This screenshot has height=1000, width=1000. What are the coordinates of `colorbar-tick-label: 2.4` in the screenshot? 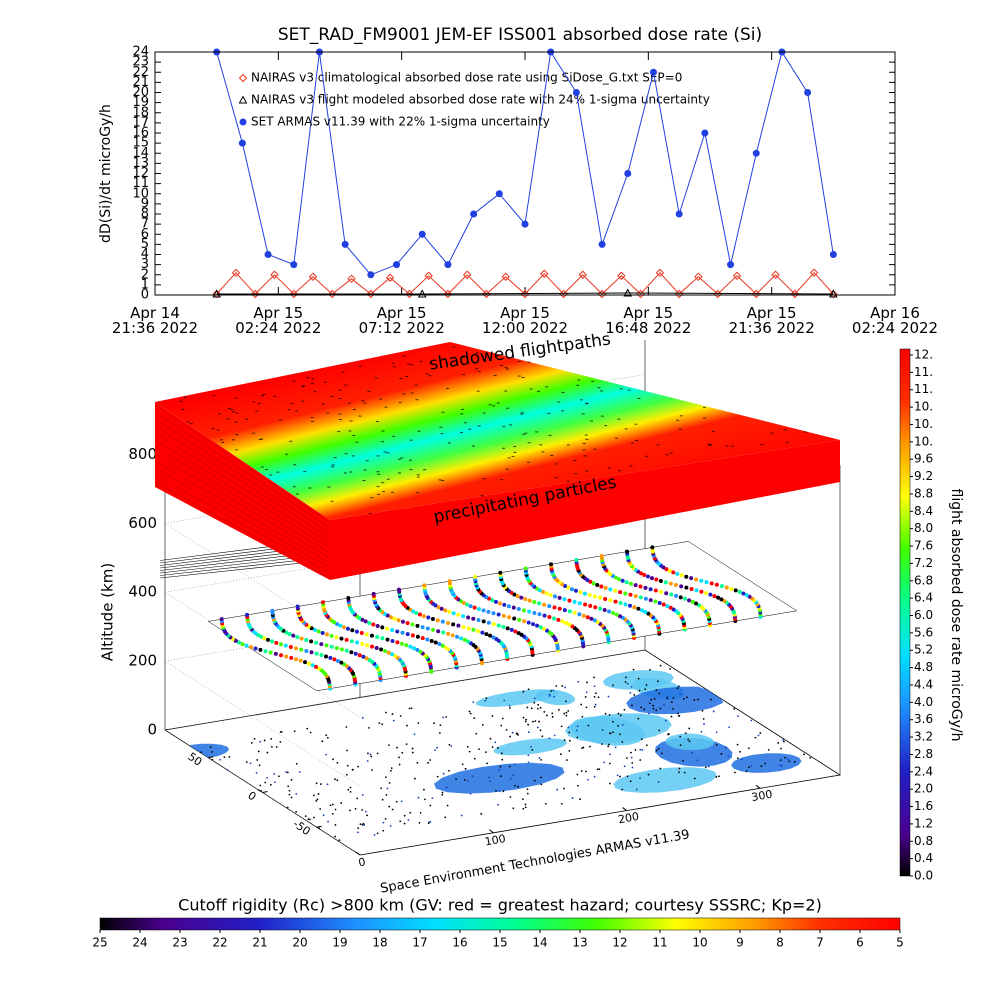 It's located at (923, 771).